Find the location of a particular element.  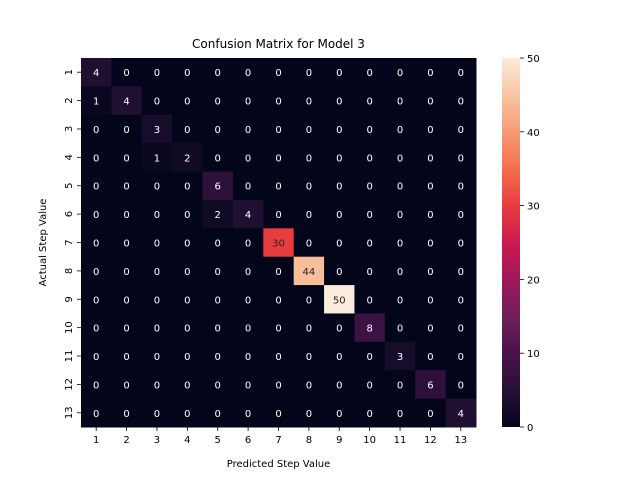

heatmap-cell-label: 3 is located at coordinates (400, 357).